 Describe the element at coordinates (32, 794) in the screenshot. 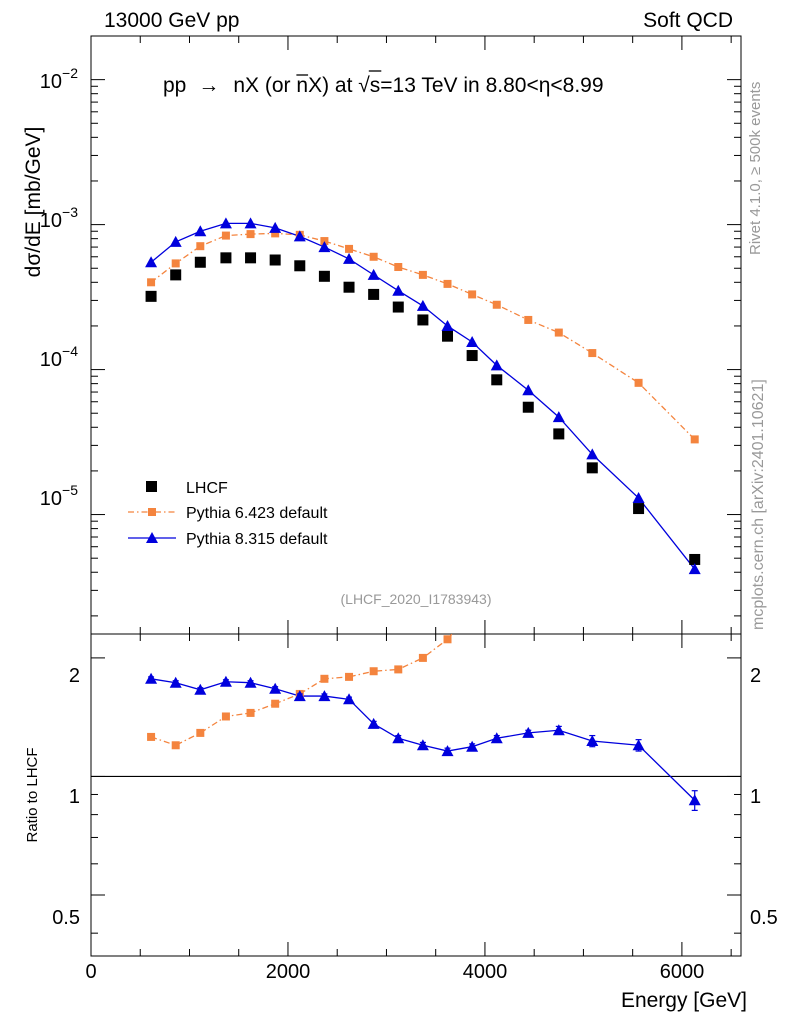

I see `ratio-y-axis-label: Ratio to LHCF` at that location.